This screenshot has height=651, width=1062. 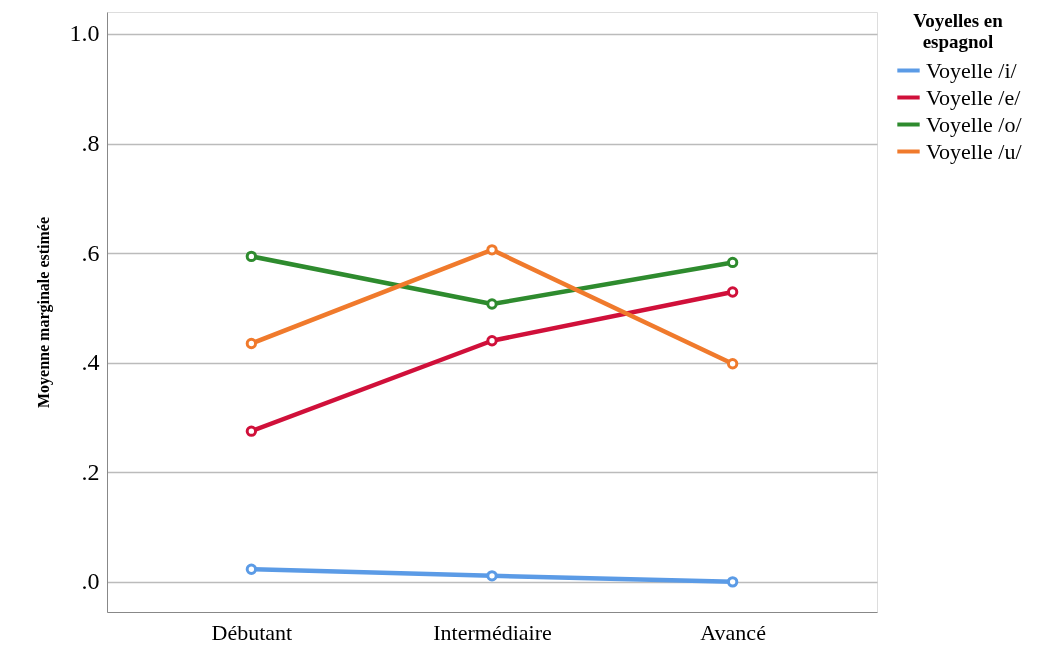 I want to click on x-tick-label: Débutant, so click(x=252, y=632).